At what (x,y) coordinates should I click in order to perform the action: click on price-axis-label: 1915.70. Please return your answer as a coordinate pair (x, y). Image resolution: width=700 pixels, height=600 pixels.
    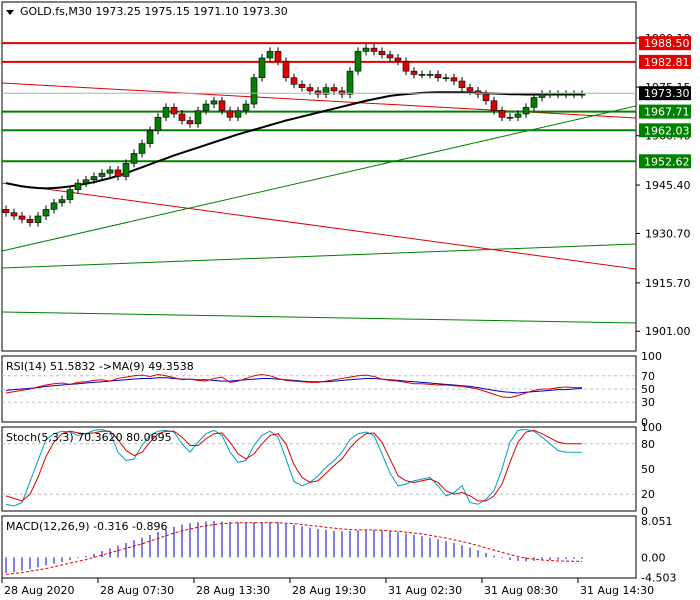
    Looking at the image, I should click on (668, 283).